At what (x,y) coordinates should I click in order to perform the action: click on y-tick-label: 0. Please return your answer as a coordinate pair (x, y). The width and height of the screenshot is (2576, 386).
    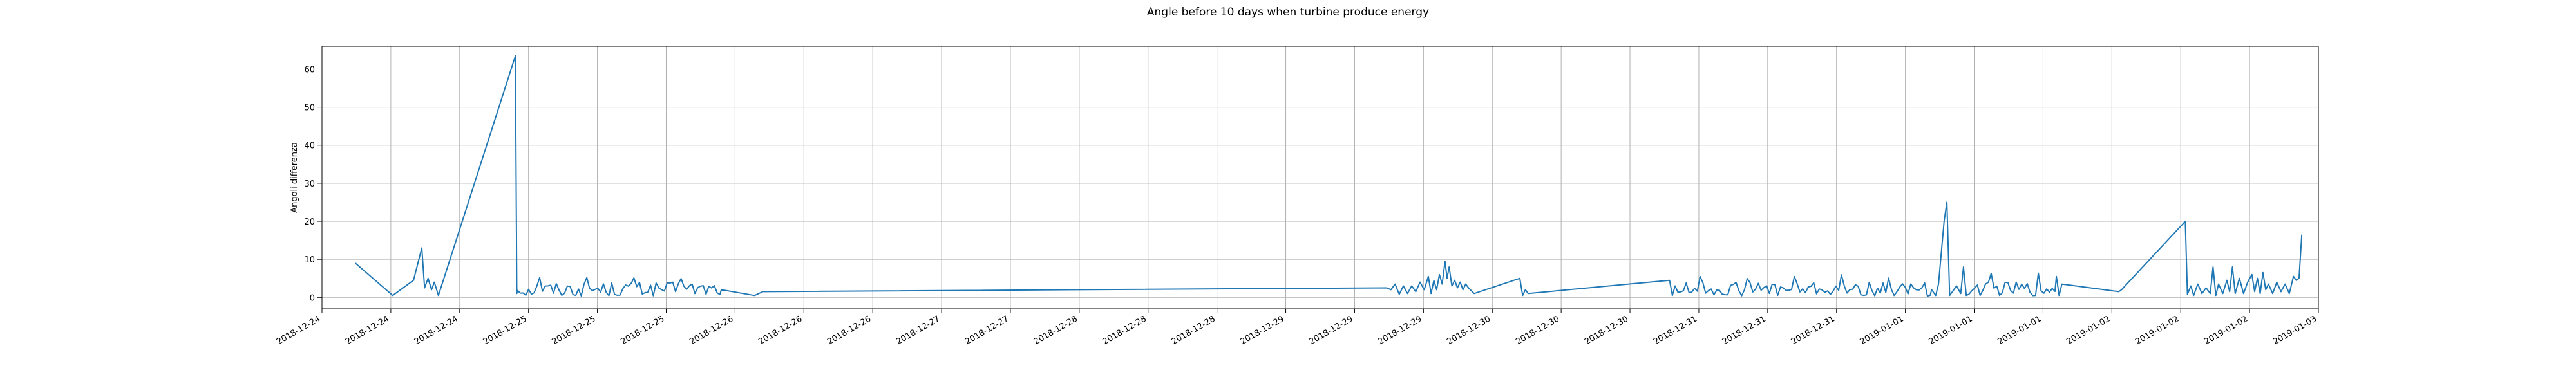
    Looking at the image, I should click on (312, 298).